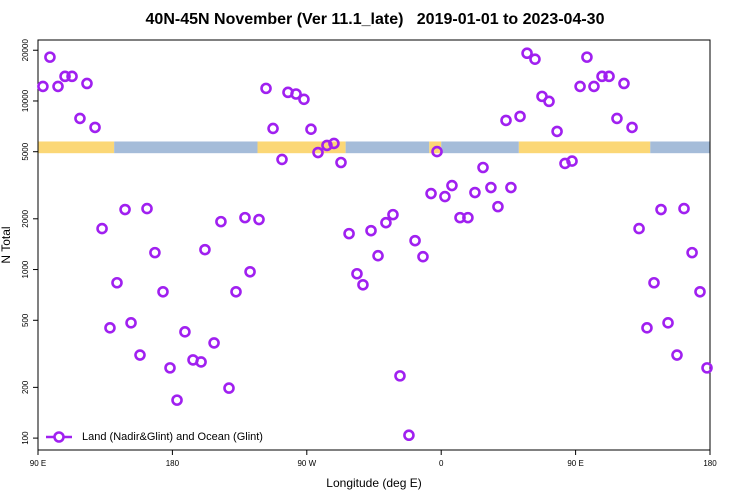 The width and height of the screenshot is (750, 500). I want to click on y-tick-label: 5000, so click(25, 151).